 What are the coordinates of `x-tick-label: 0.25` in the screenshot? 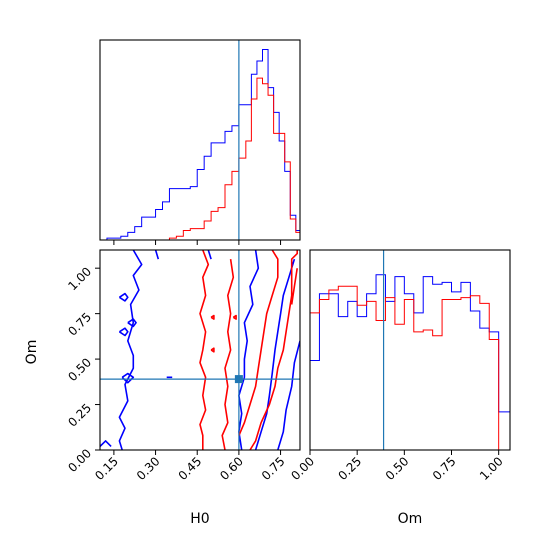 It's located at (349, 468).